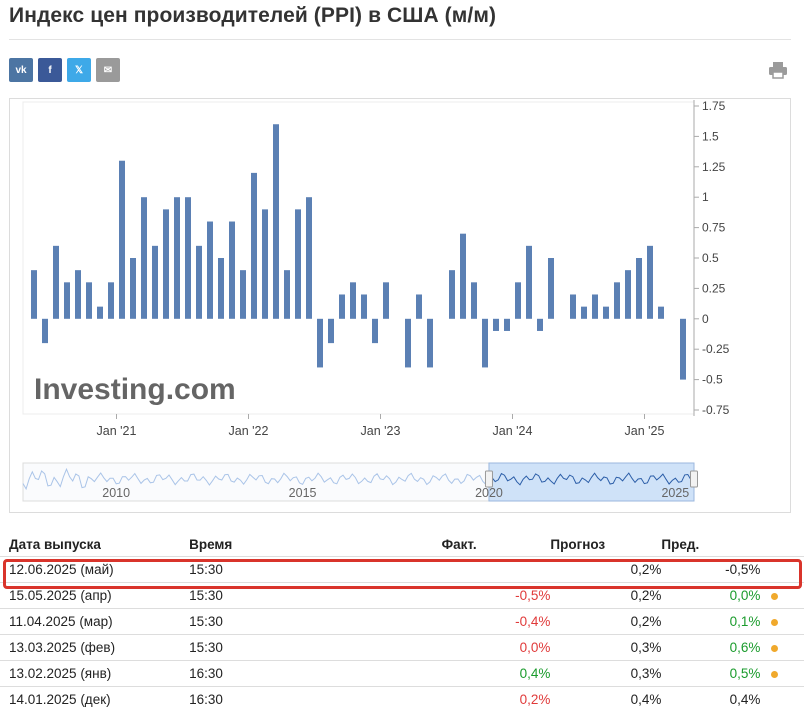 The image size is (812, 724). Describe the element at coordinates (402, 544) in the screenshot. I see `table-header-row: Дата выпуска Время Факт. Прогноз Пред.` at that location.